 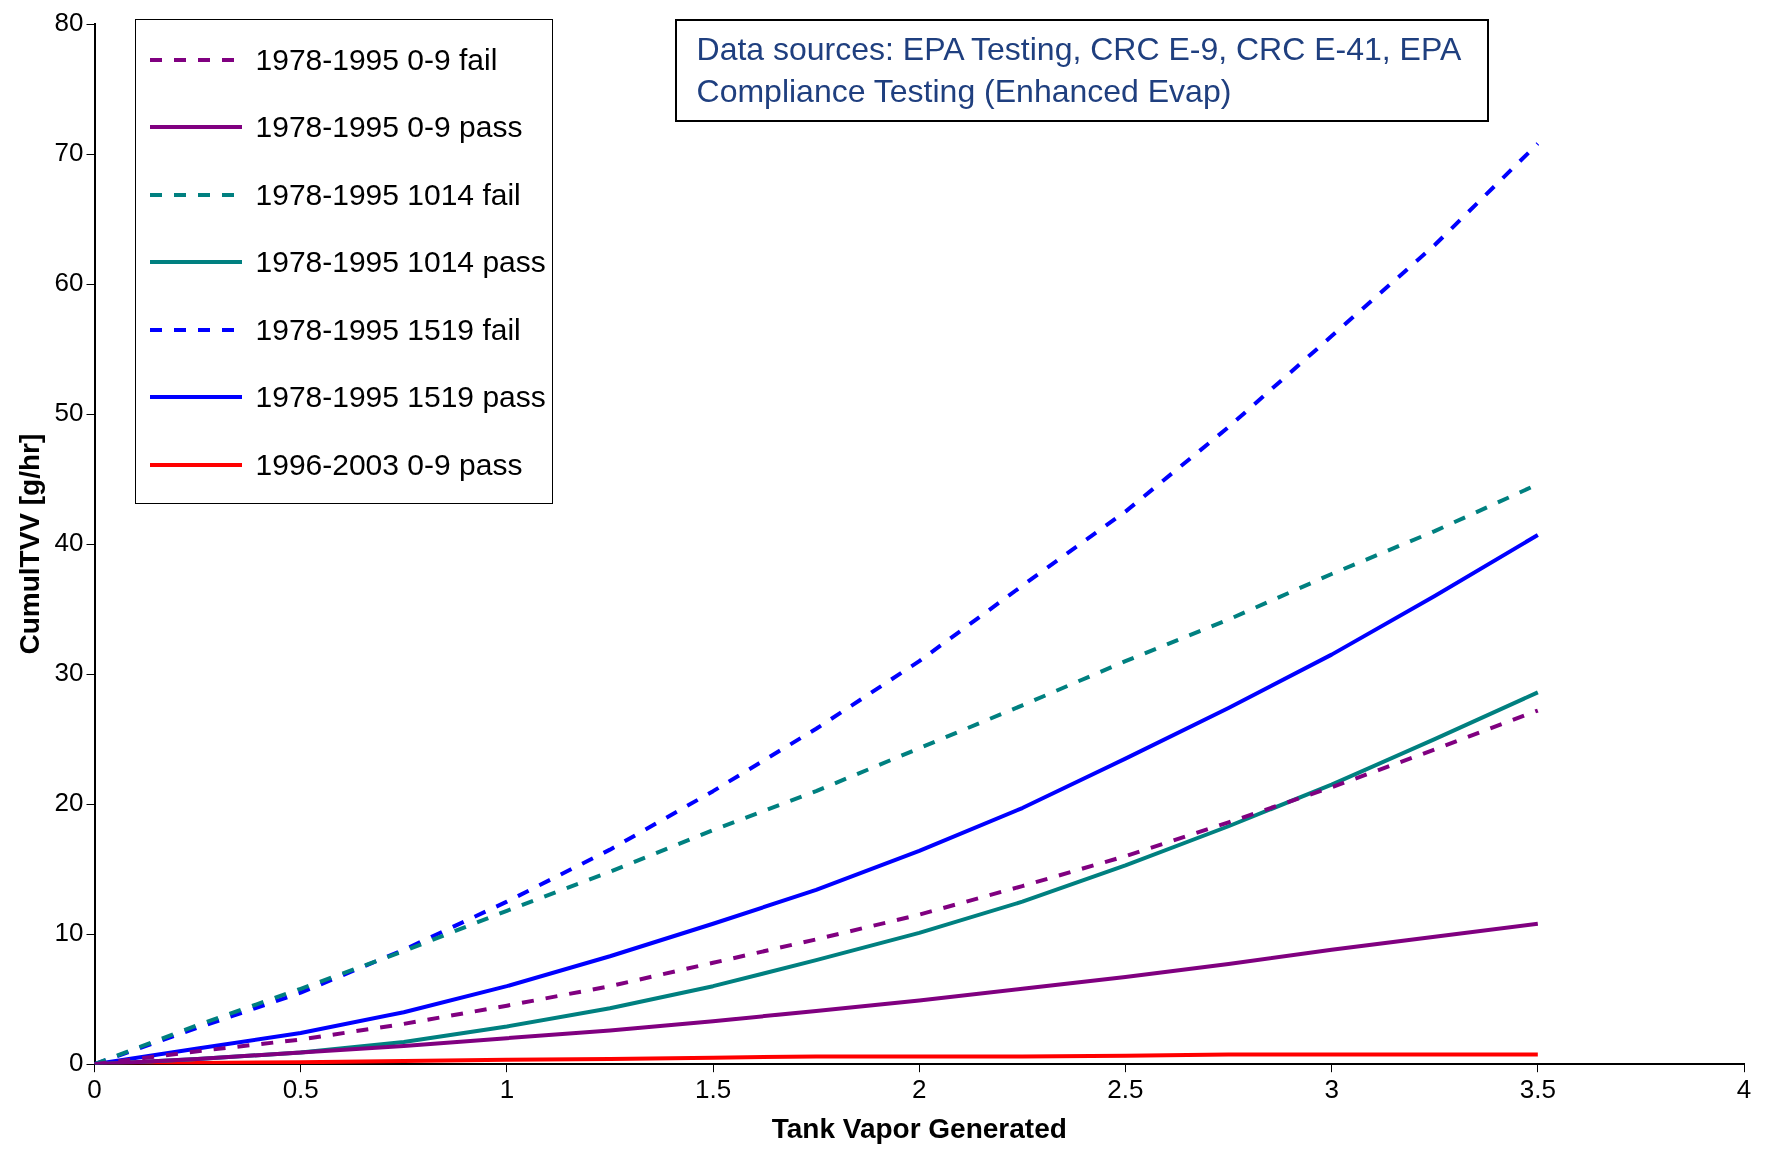 I want to click on y-tick-label: 70, so click(x=69, y=152).